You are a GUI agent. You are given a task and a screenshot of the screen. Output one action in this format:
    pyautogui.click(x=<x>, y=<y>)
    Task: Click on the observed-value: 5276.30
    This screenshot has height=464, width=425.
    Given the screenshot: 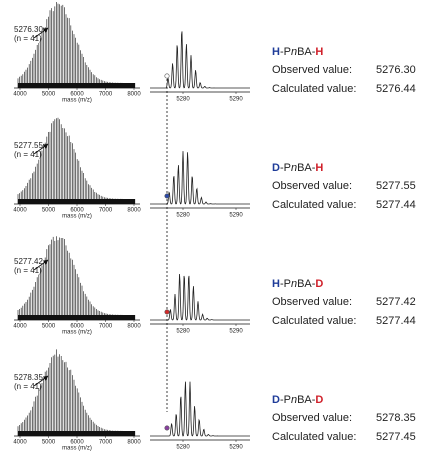 What is the action you would take?
    pyautogui.click(x=396, y=70)
    